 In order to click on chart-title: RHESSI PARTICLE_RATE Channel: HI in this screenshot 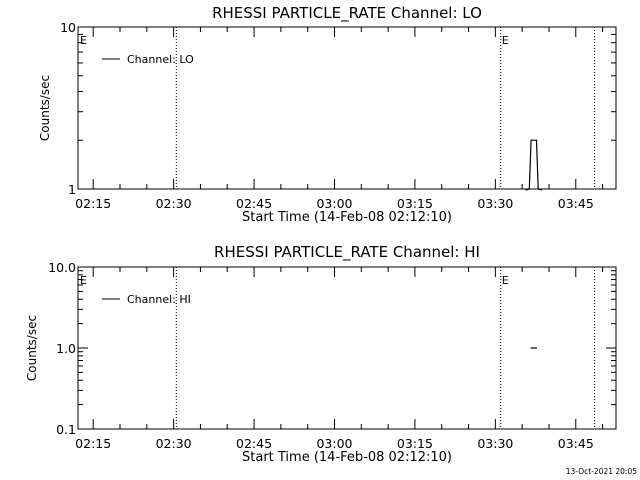, I will do `click(347, 252)`.